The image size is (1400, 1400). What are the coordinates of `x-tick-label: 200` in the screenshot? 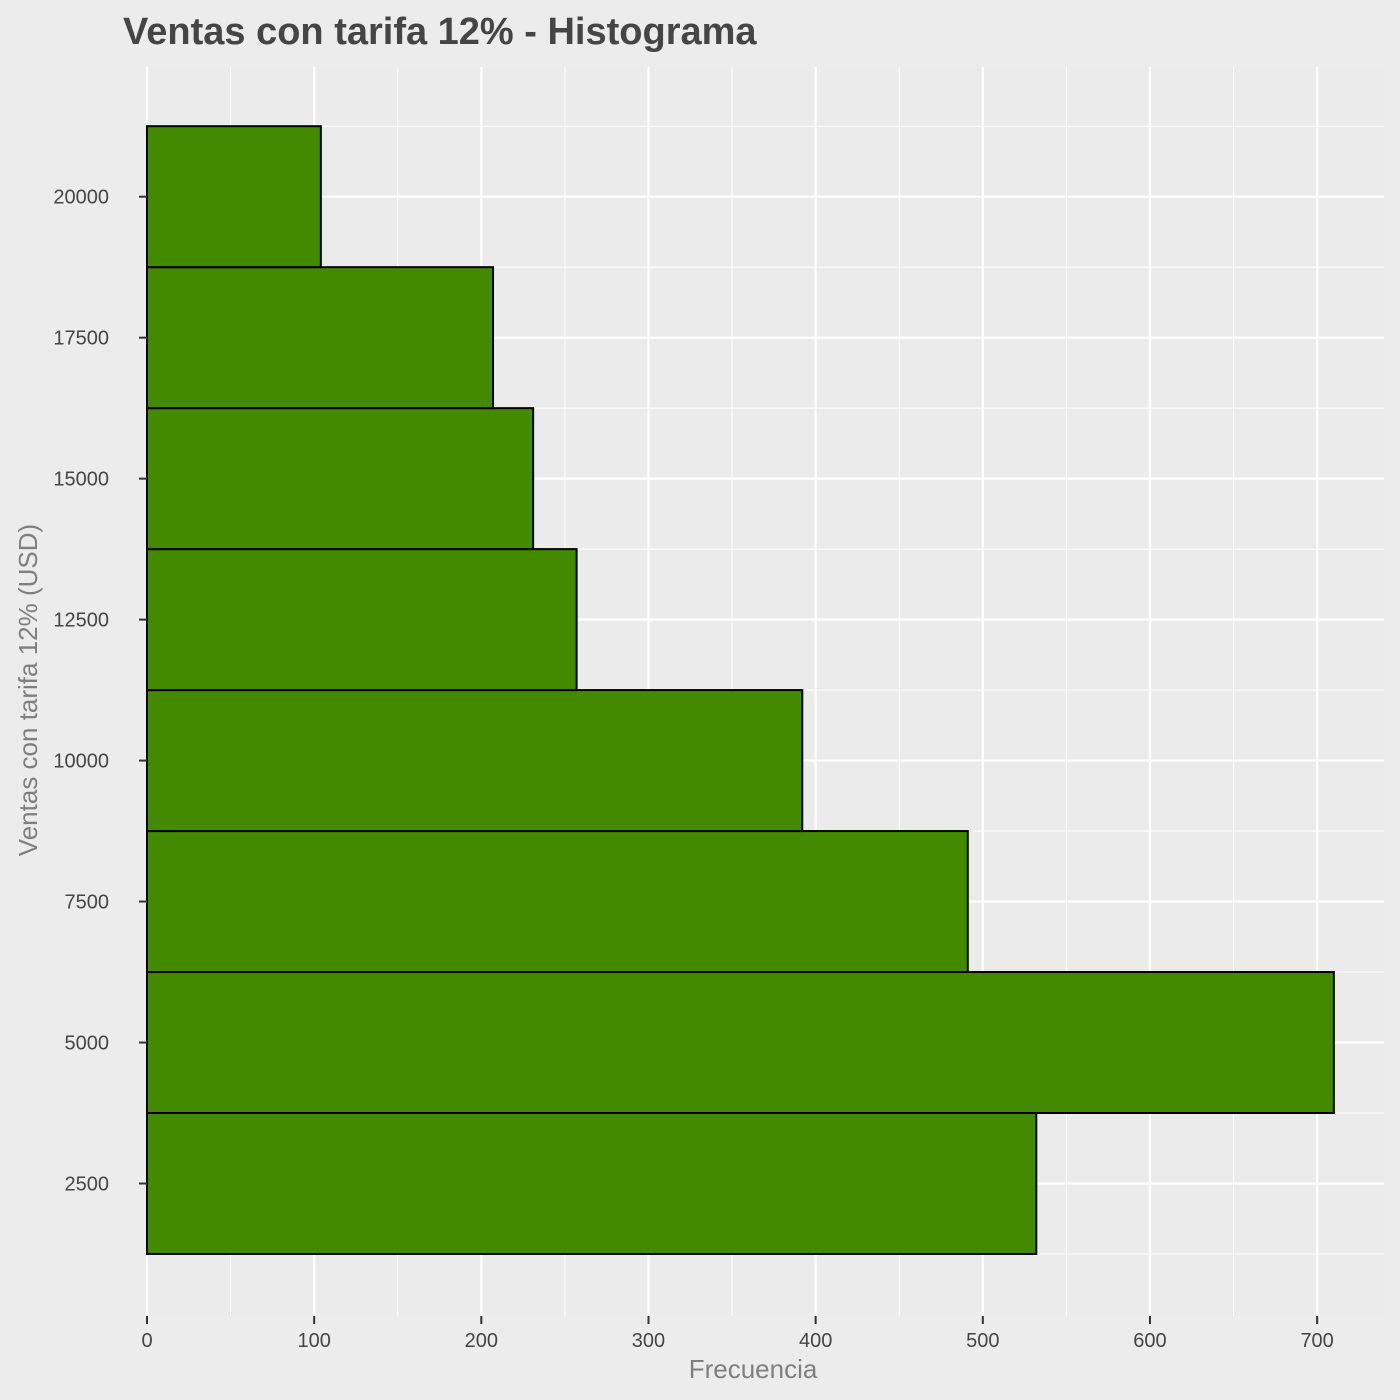 It's located at (481, 1341).